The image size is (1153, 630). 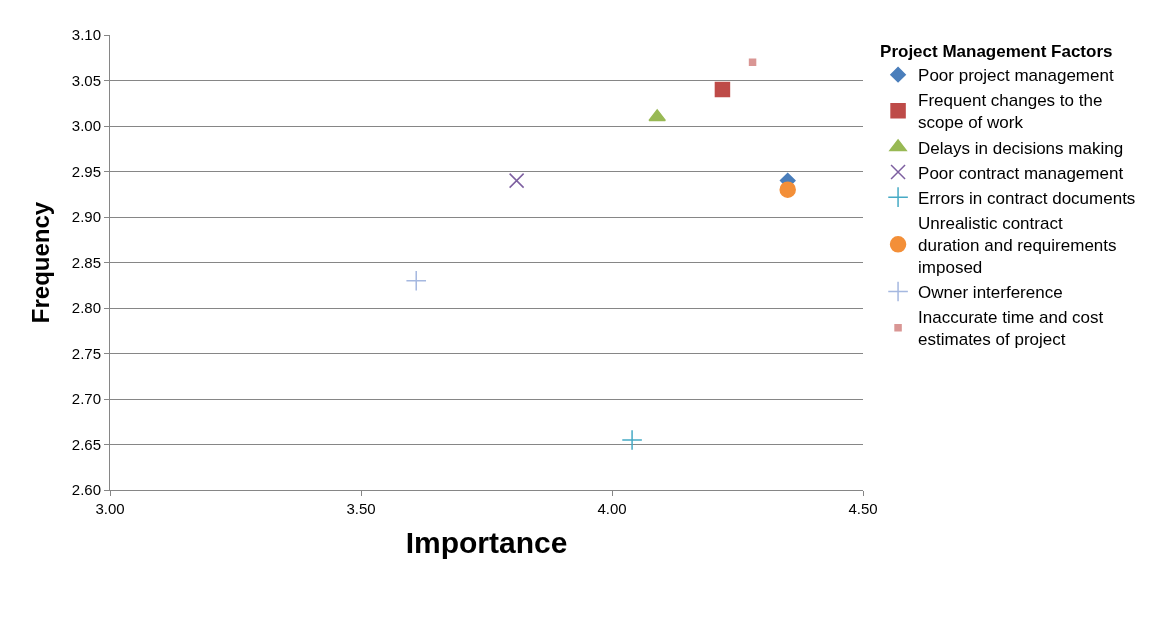 What do you see at coordinates (86, 444) in the screenshot?
I see `y-tick-label: 2.65` at bounding box center [86, 444].